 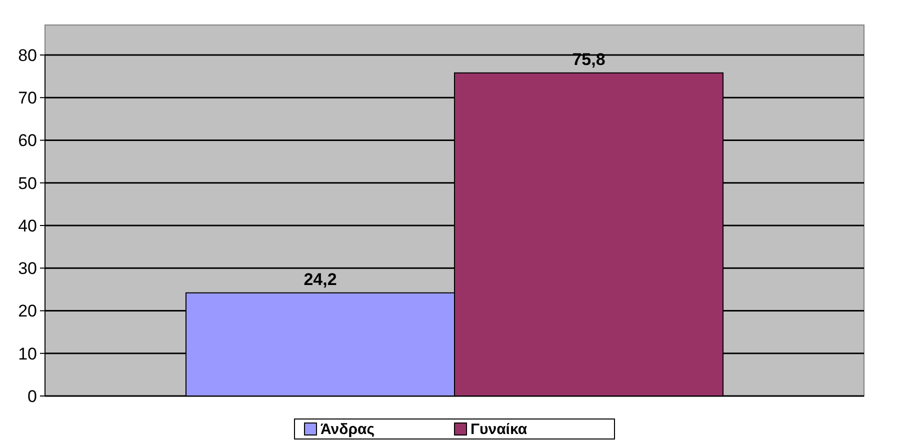 What do you see at coordinates (27, 98) in the screenshot?
I see `y-tick-label: 70` at bounding box center [27, 98].